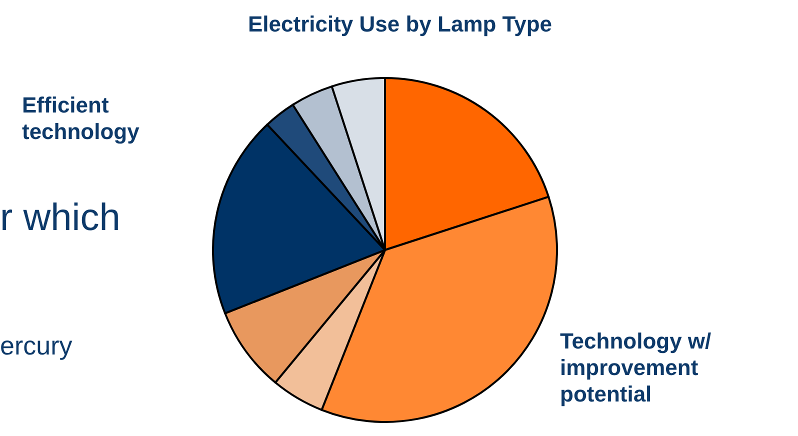 This screenshot has width=798, height=436. Describe the element at coordinates (400, 24) in the screenshot. I see `chart-title: Electricity Use by Lamp Type` at that location.